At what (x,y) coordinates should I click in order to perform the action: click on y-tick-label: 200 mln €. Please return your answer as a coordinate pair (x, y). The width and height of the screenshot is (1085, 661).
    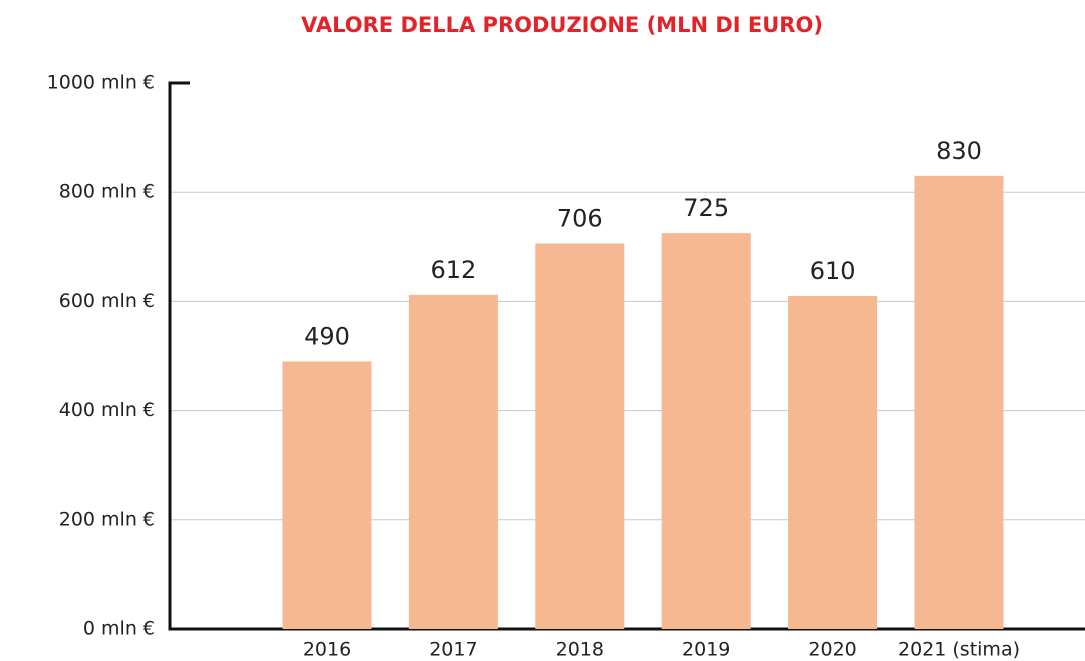
    Looking at the image, I should click on (107, 519).